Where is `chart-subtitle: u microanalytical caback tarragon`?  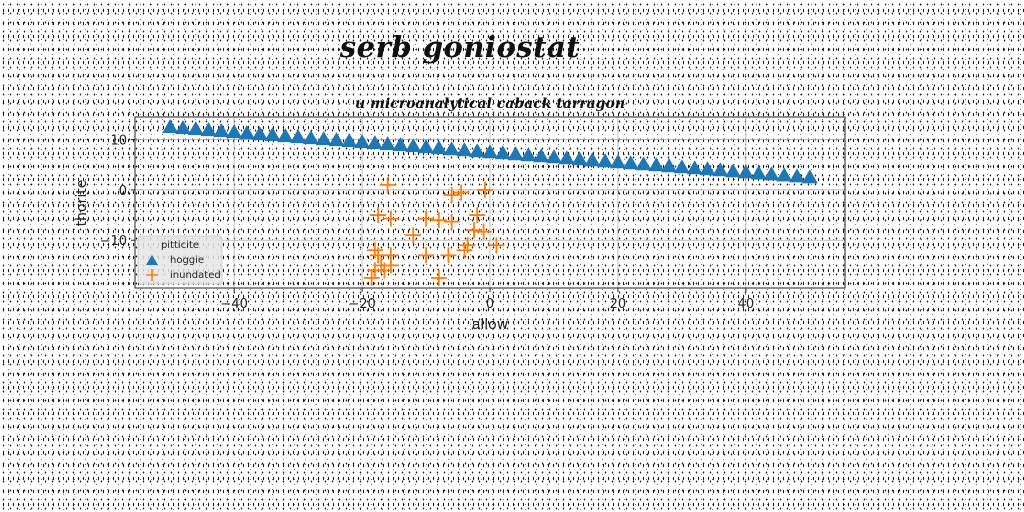
chart-subtitle: u microanalytical caback tarragon is located at coordinates (490, 104).